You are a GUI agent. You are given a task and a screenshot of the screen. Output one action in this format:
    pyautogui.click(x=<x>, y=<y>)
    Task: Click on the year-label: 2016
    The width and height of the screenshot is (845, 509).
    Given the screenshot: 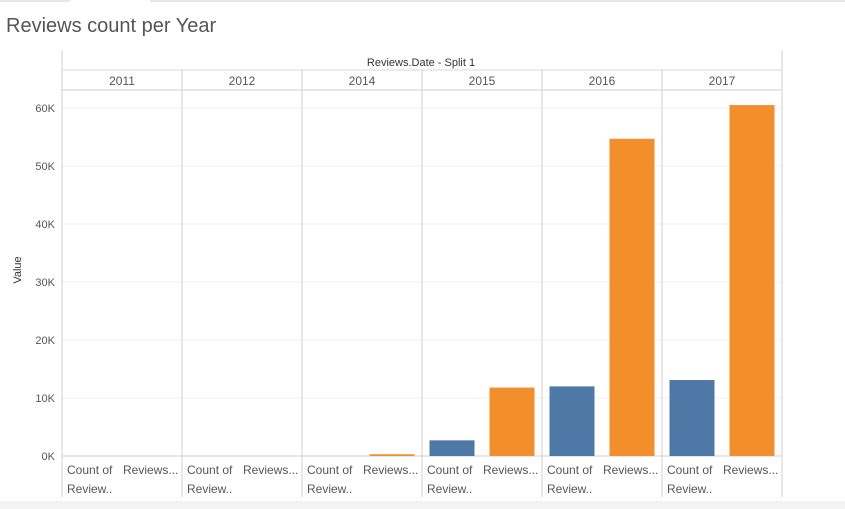 What is the action you would take?
    pyautogui.click(x=602, y=81)
    